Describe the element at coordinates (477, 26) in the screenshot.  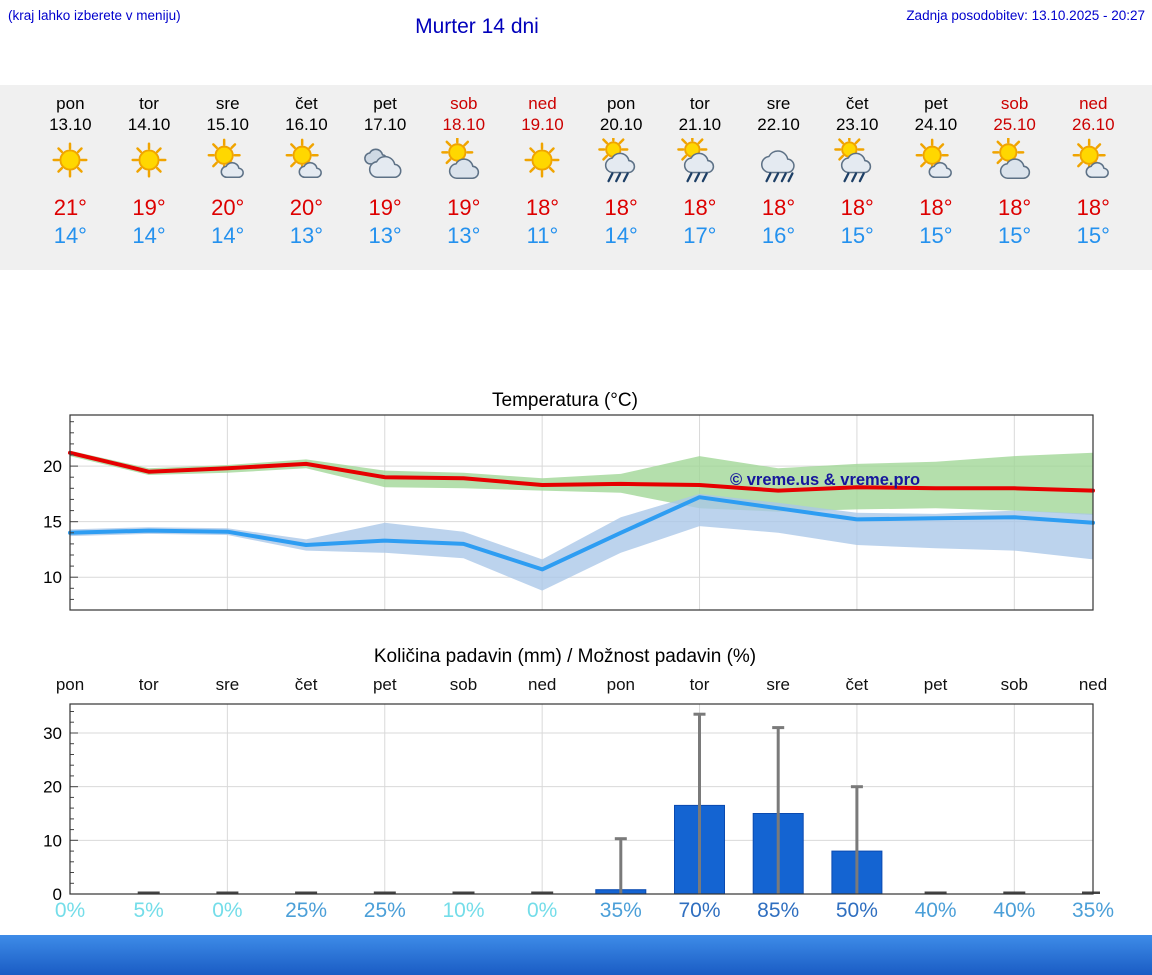
I see `page-title: Murter 14 dni` at that location.